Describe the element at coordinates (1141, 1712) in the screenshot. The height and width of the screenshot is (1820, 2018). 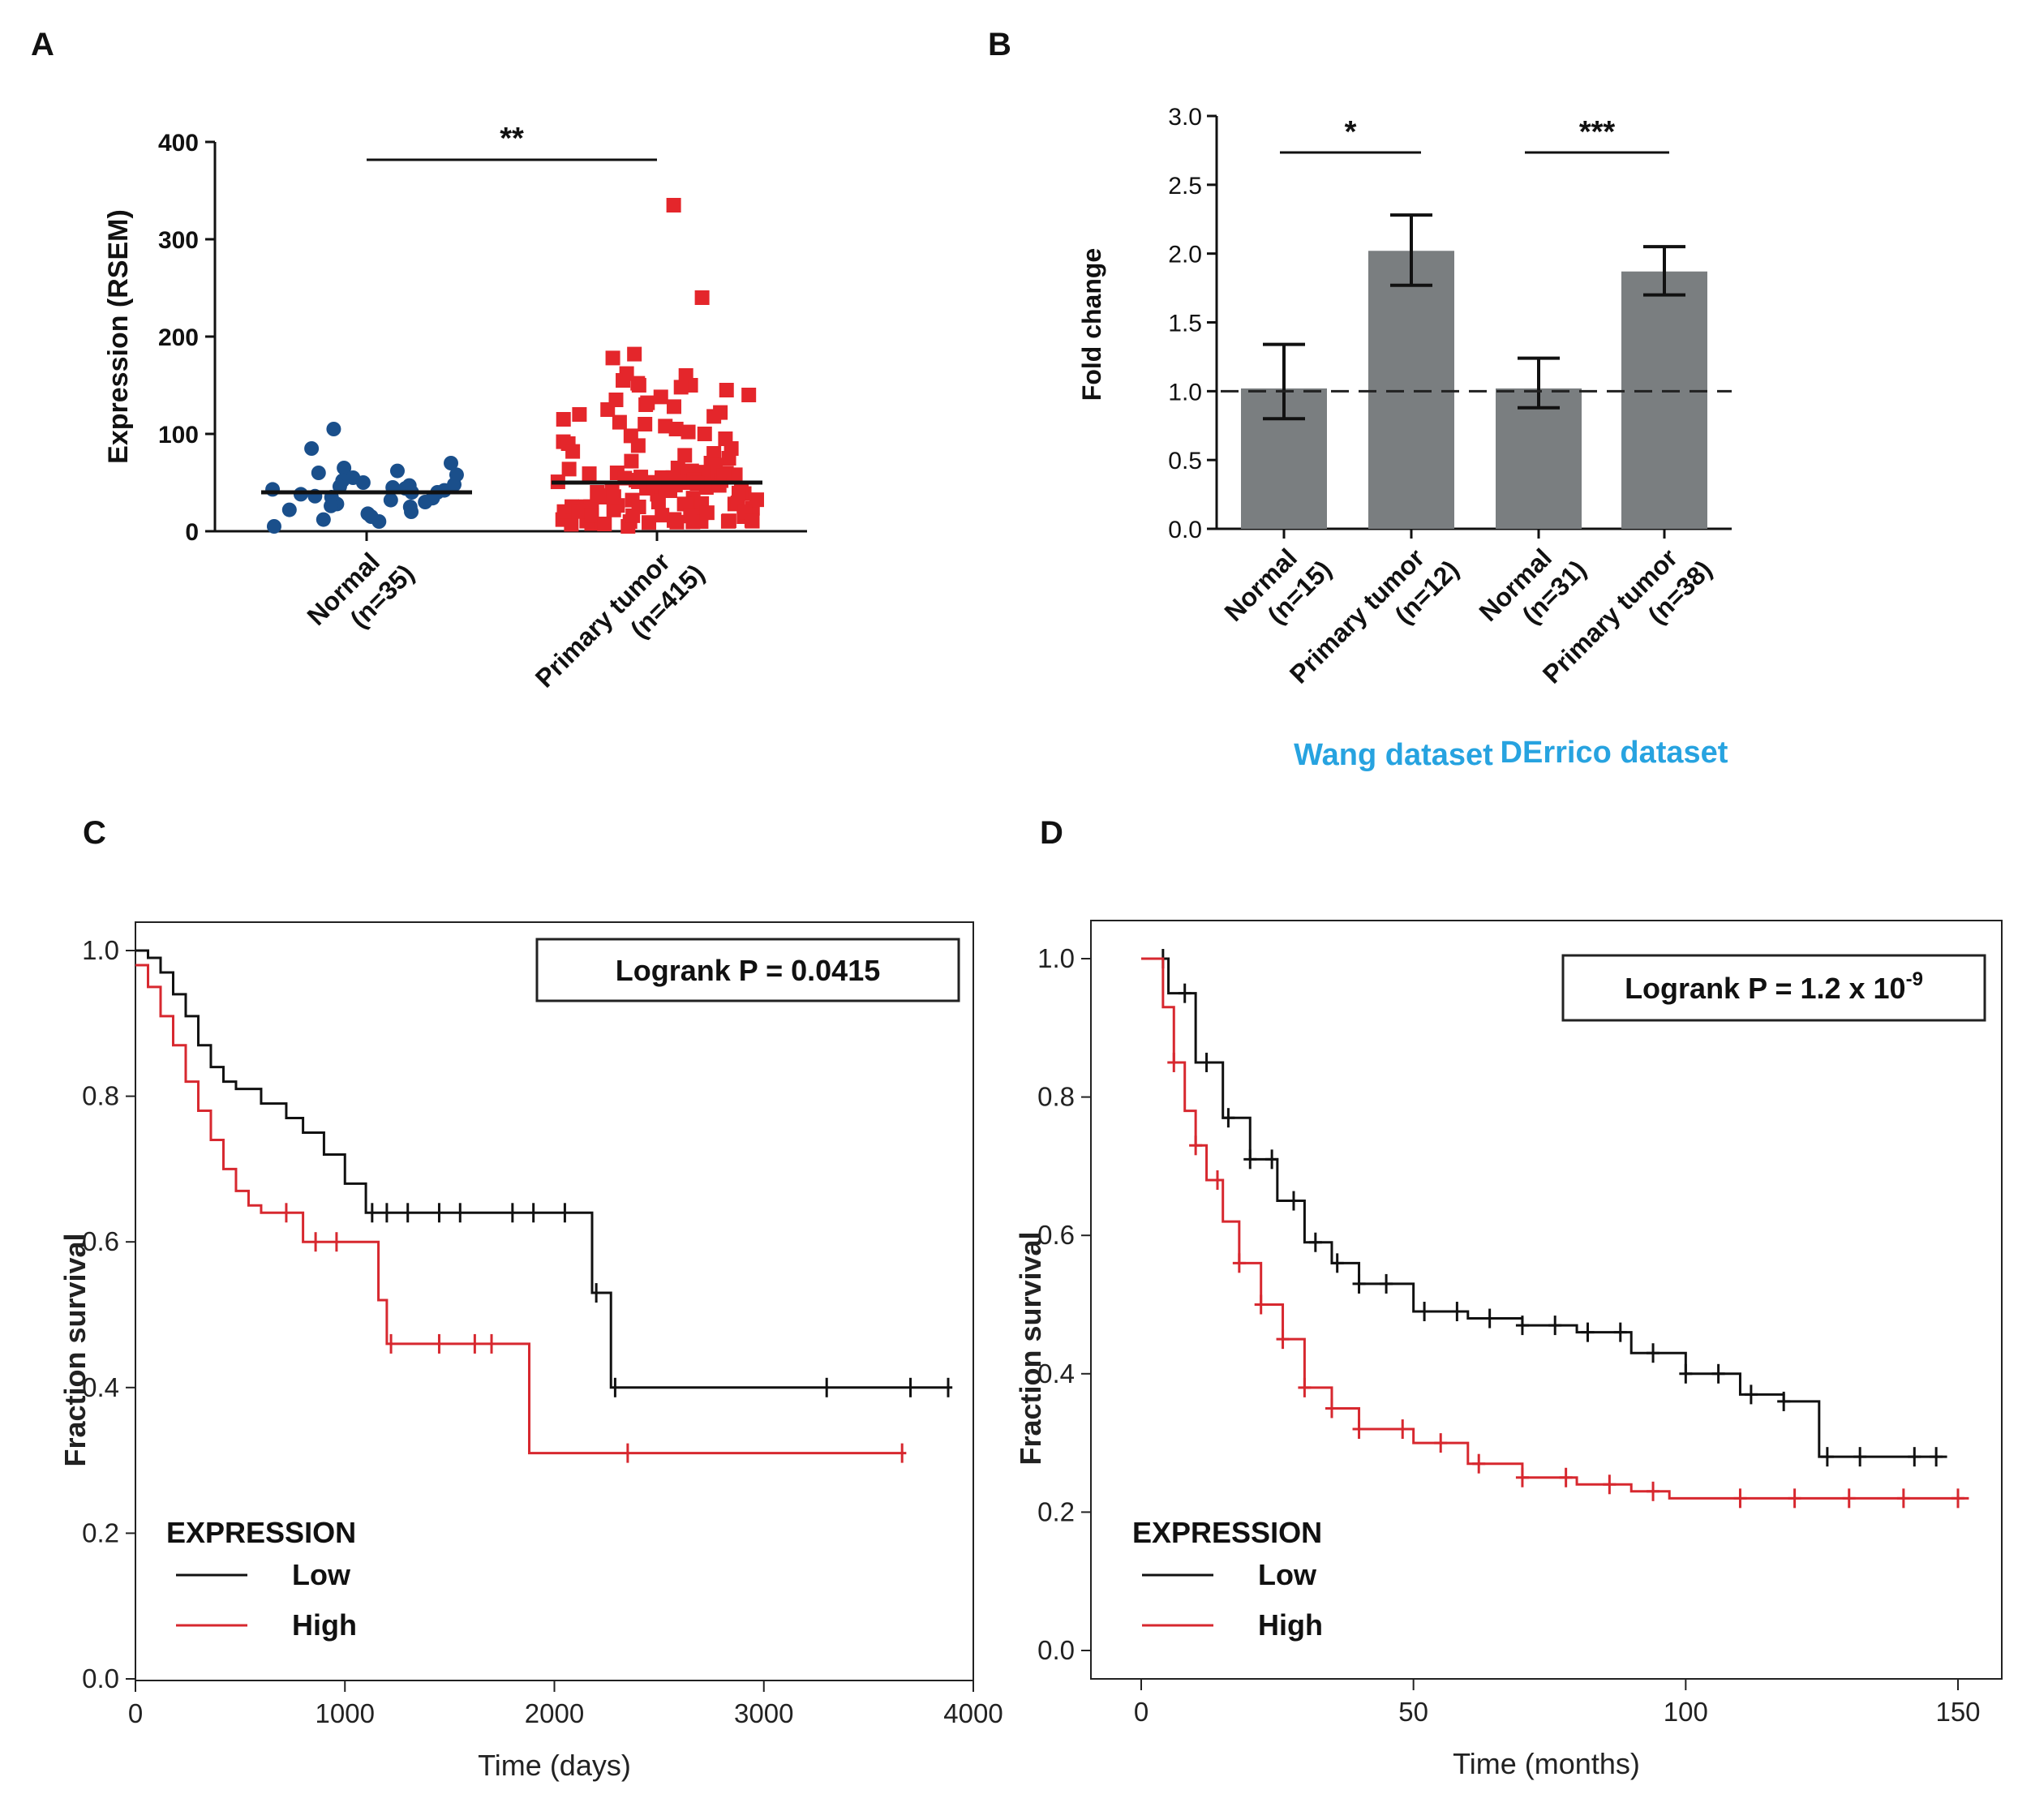
I see `x-tick-label: 0` at that location.